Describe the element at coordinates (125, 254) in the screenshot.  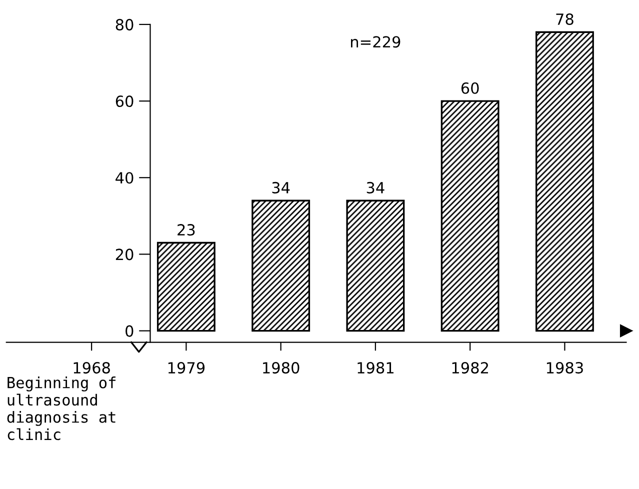
I see `y-tick-label: 20` at that location.